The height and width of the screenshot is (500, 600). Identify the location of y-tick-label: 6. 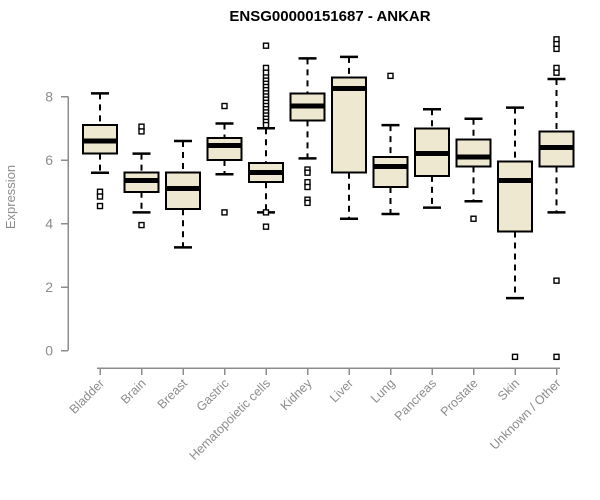
(49, 160).